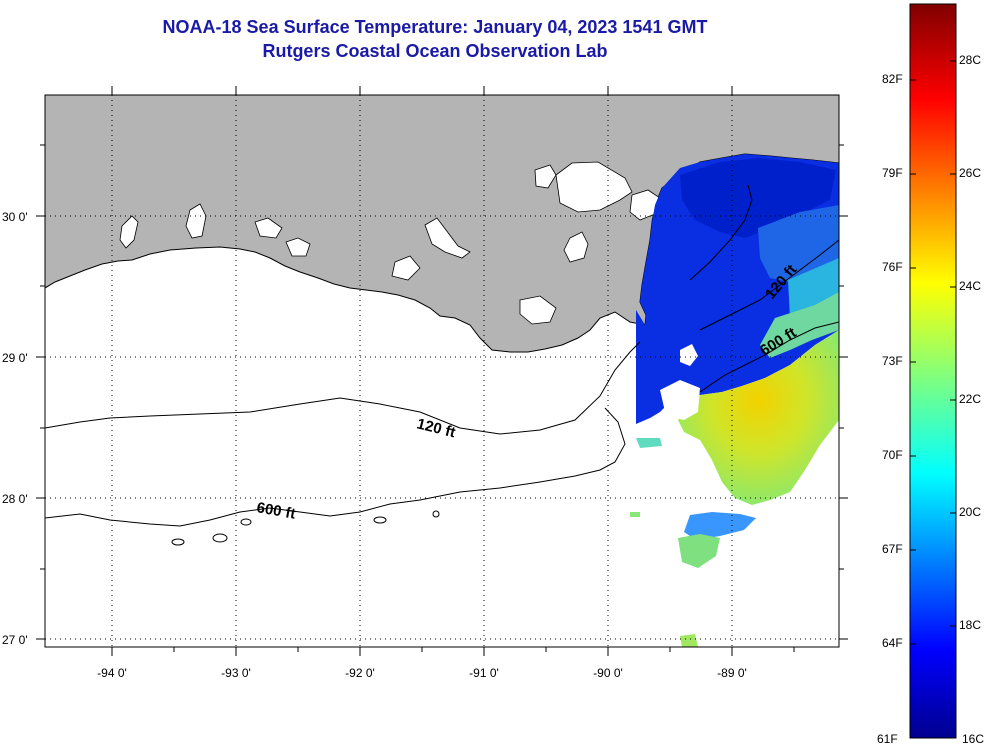 This screenshot has width=992, height=754. I want to click on lakes, so click(390, 243).